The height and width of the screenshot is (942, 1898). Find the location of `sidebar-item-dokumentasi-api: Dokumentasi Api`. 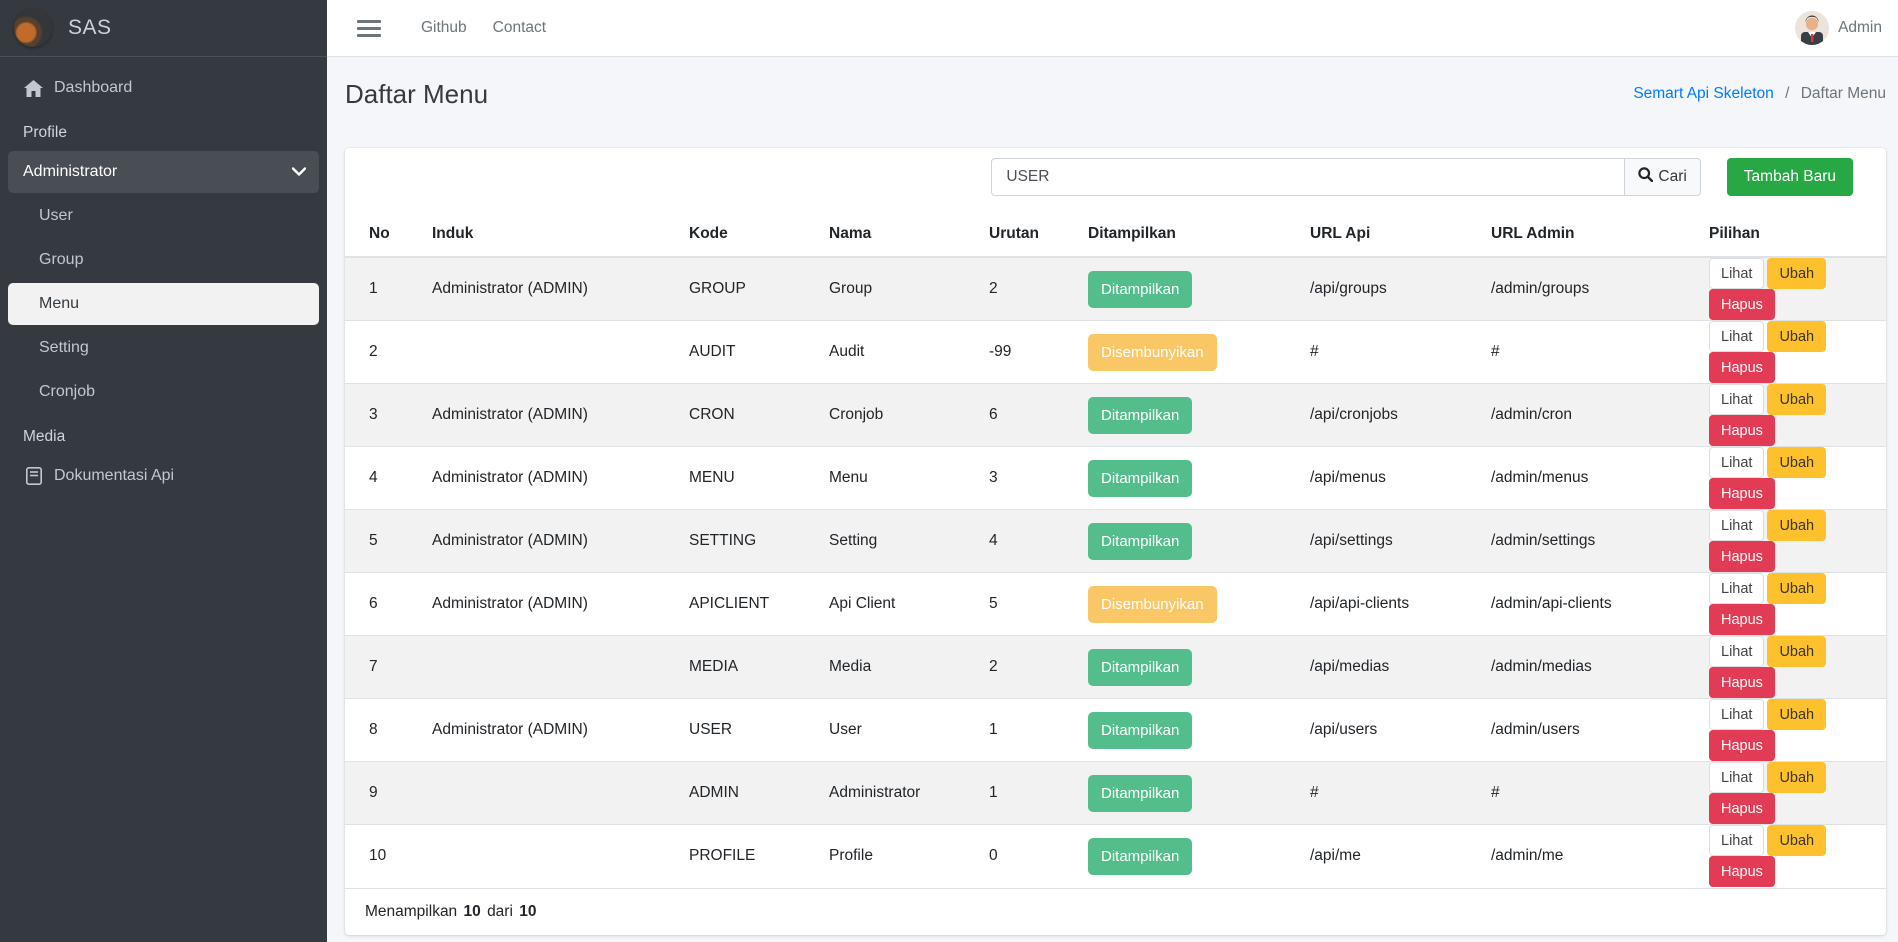

sidebar-item-dokumentasi-api: Dokumentasi Api is located at coordinates (163, 476).